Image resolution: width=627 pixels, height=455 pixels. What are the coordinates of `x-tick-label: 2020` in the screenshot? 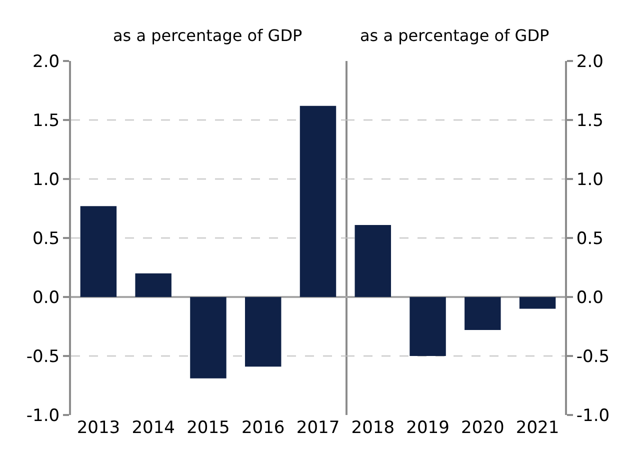 It's located at (482, 428).